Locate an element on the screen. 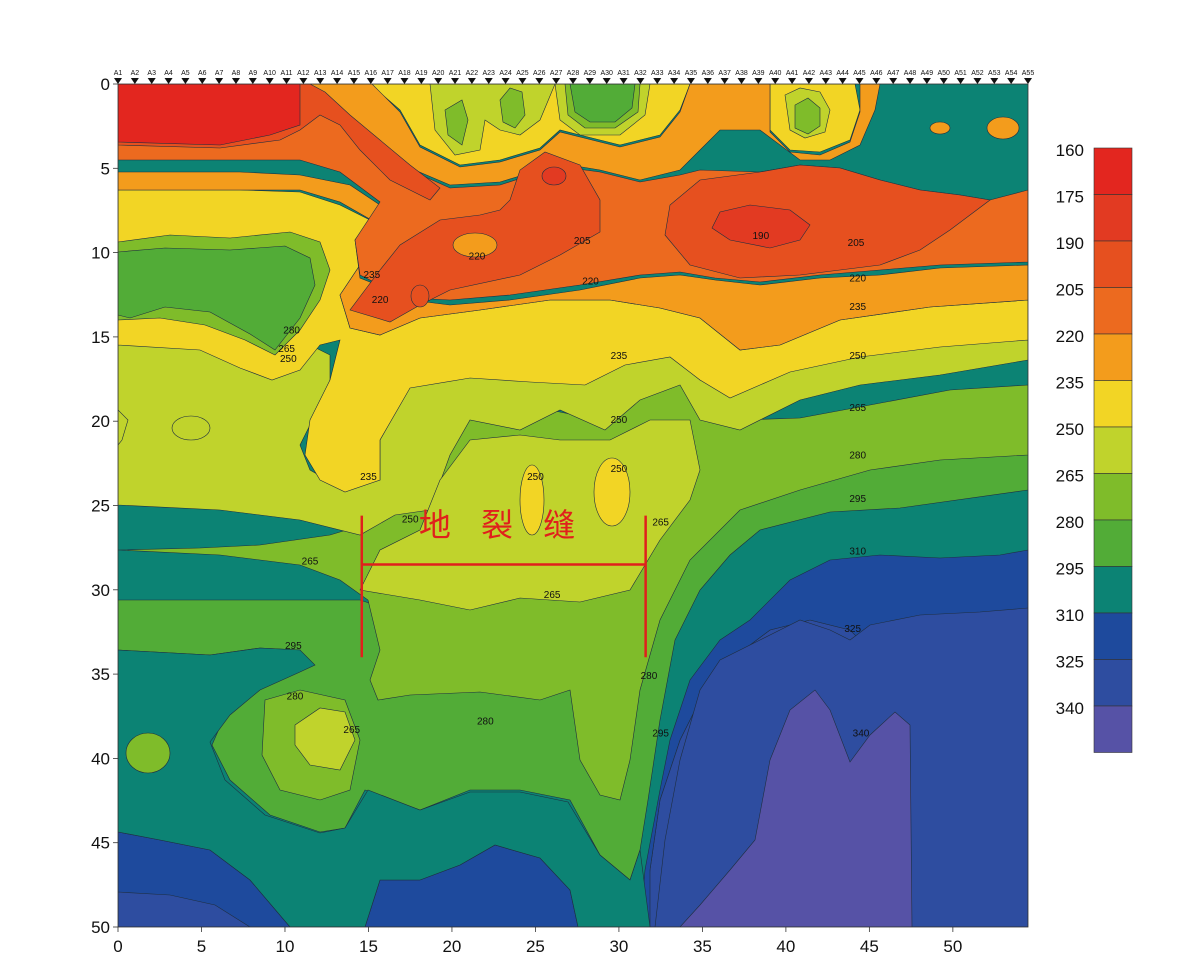 The image size is (1179, 978). station-label: A4 is located at coordinates (168, 73).